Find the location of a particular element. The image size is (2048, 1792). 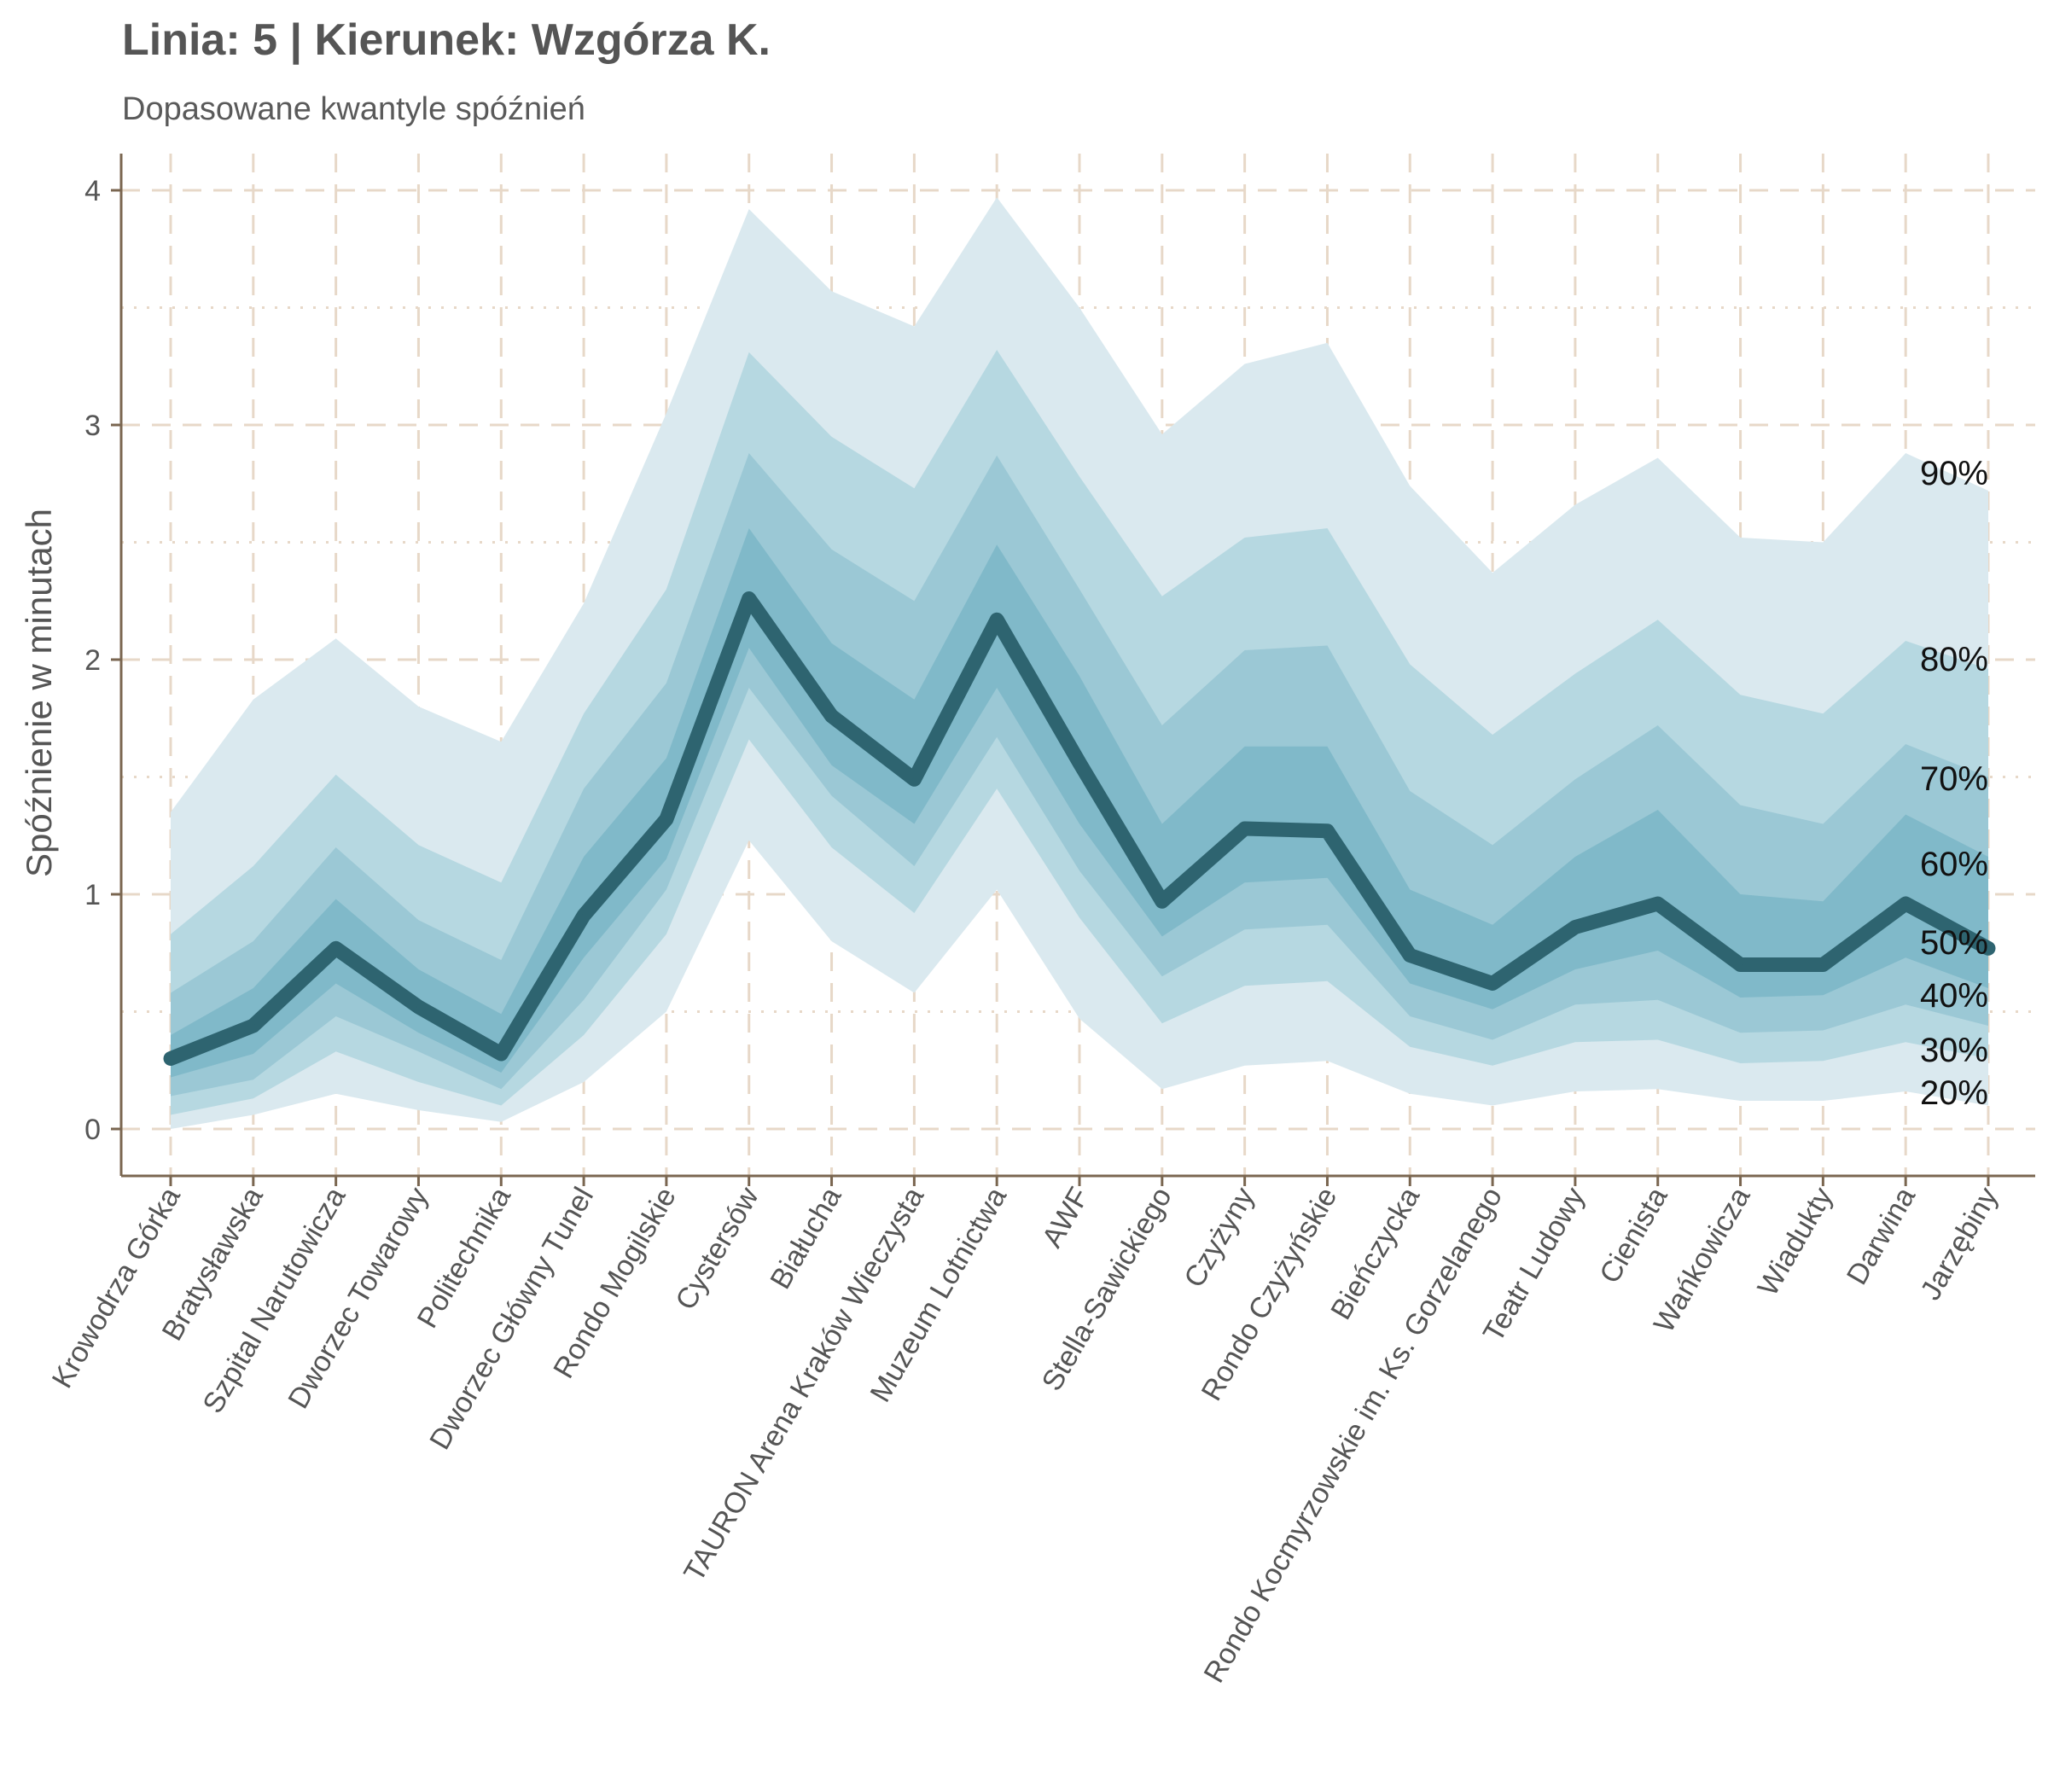

x-tick-label: Krowodrza Górka is located at coordinates (117, 1287).